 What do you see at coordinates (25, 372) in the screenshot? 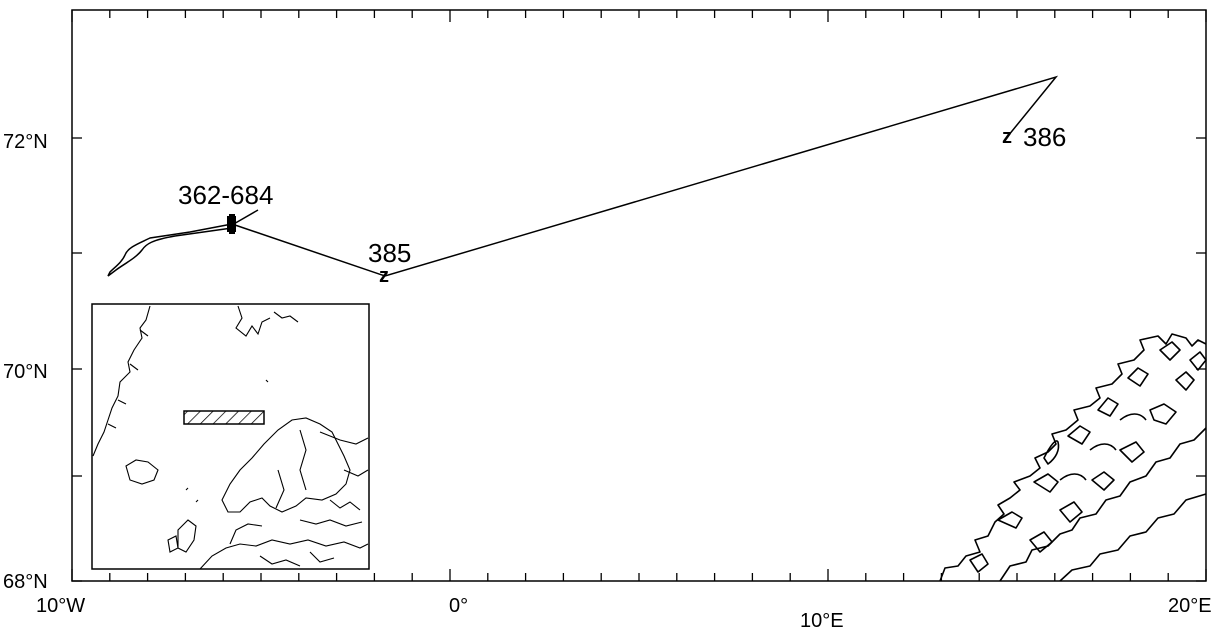
I see `lat-label-70: 70°N` at bounding box center [25, 372].